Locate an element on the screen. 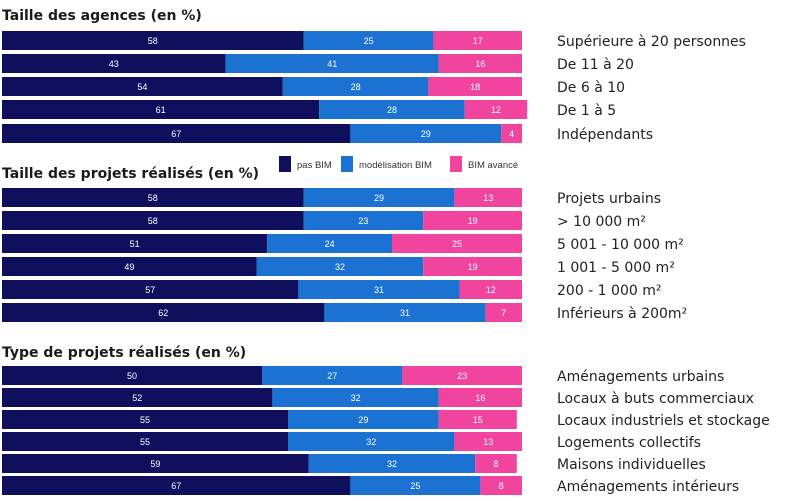  chart-legend: pas BIM modélisation BIM BIM avancé is located at coordinates (398, 164).